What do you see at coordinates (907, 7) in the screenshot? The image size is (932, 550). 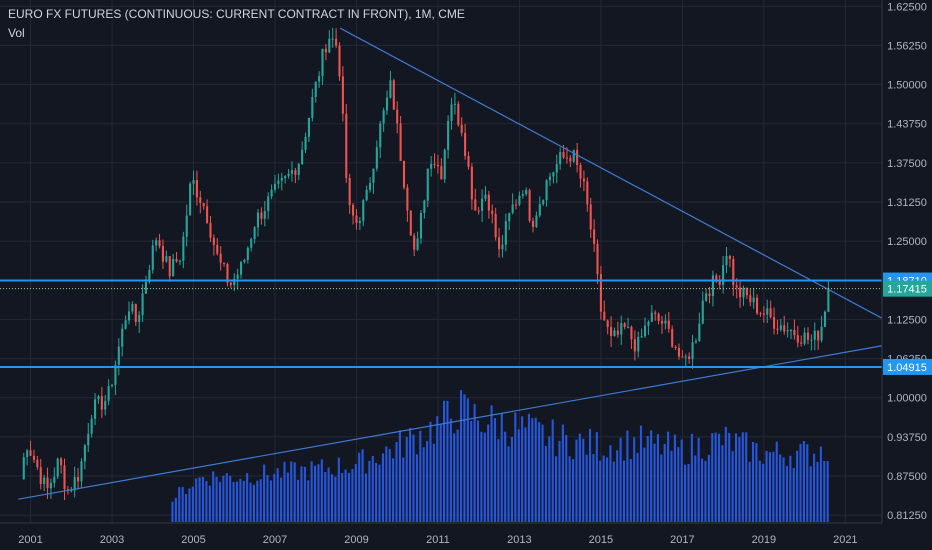 I see `y-tick-label: 1.62500` at bounding box center [907, 7].